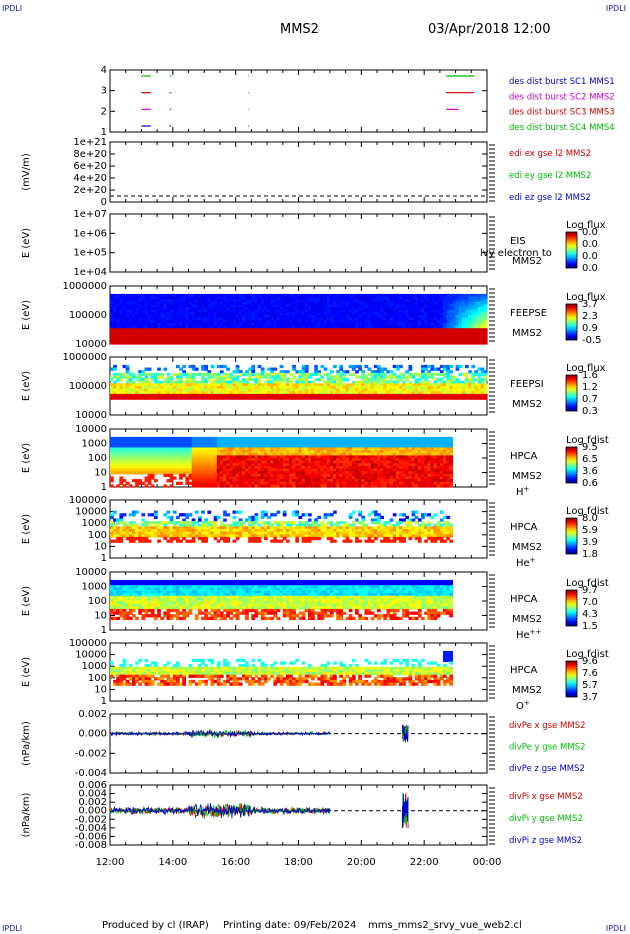  Describe the element at coordinates (12, 8) in the screenshot. I see `corner-label-top-left: IPDLI` at that location.